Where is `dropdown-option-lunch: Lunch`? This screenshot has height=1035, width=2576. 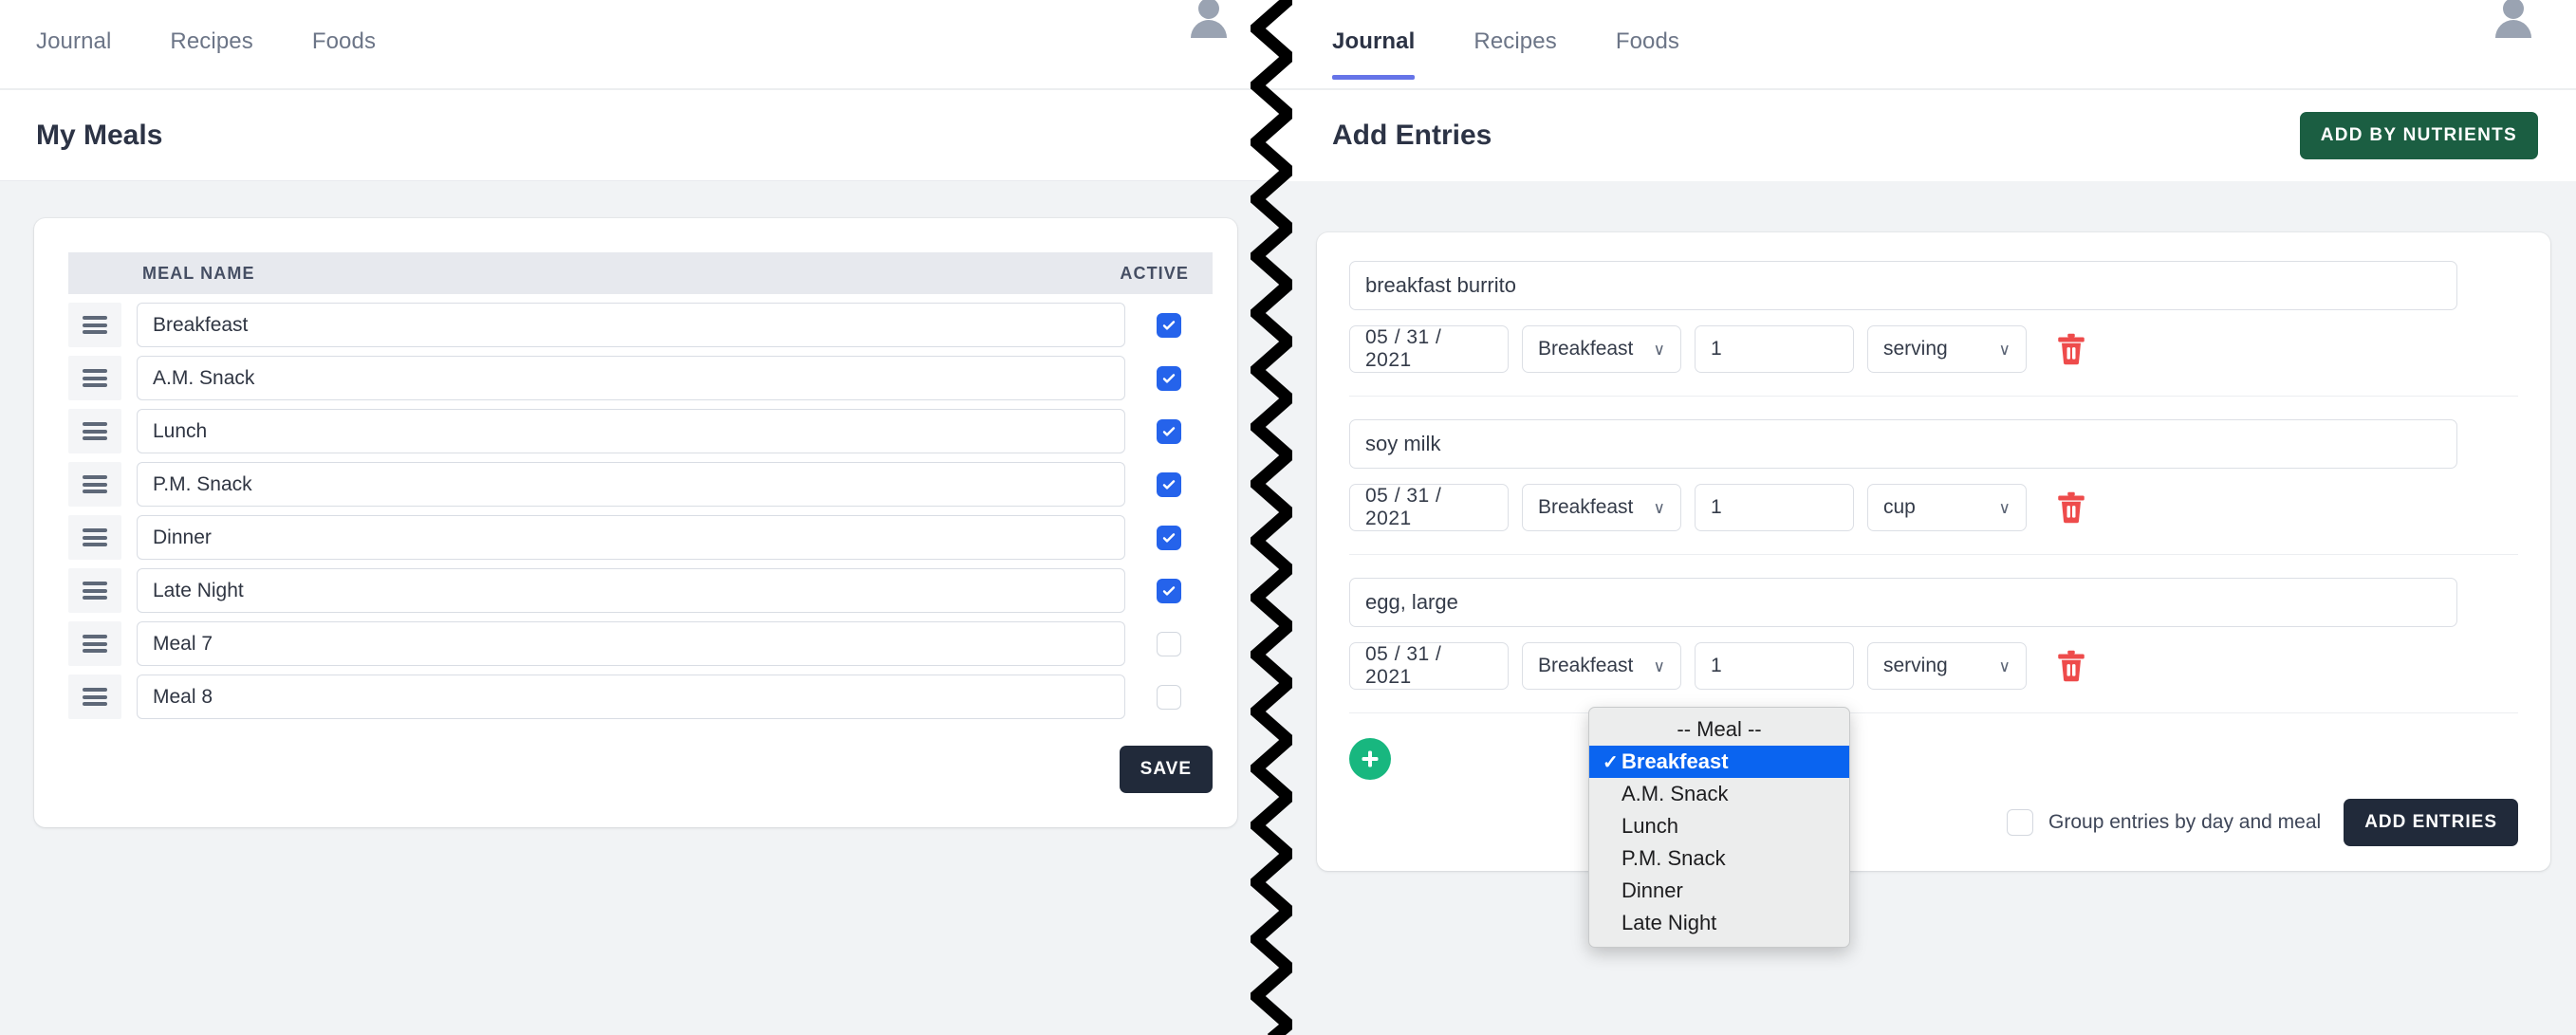
dropdown-option-lunch: Lunch is located at coordinates (1719, 826).